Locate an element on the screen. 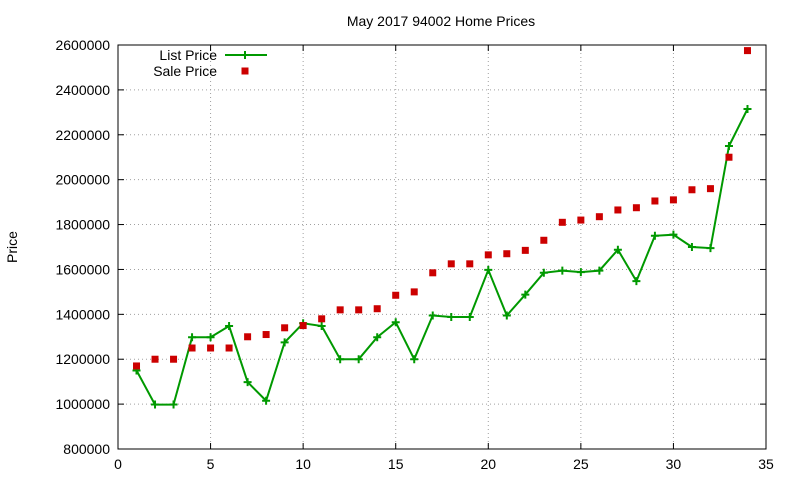 This screenshot has height=480, width=800. x-tick-label: 15 is located at coordinates (396, 464).